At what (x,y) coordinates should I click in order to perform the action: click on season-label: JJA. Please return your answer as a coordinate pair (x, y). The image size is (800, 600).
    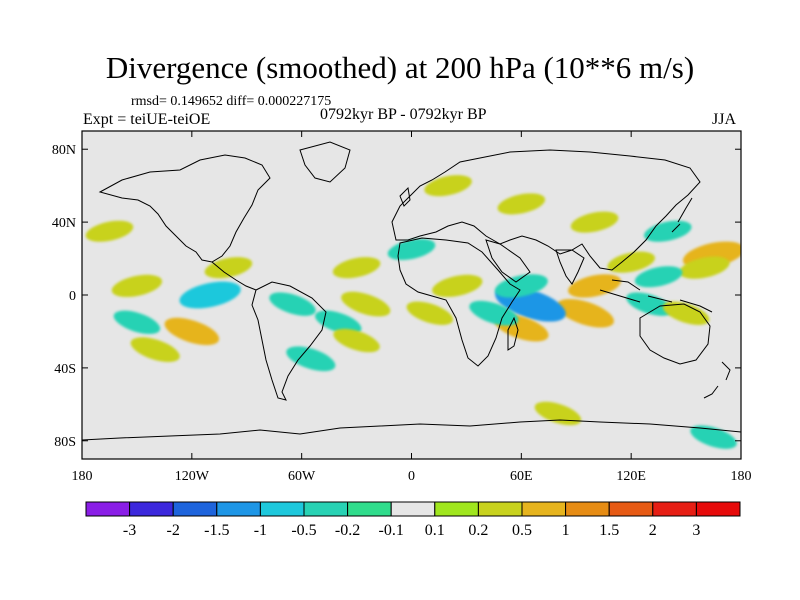
    Looking at the image, I should click on (724, 119).